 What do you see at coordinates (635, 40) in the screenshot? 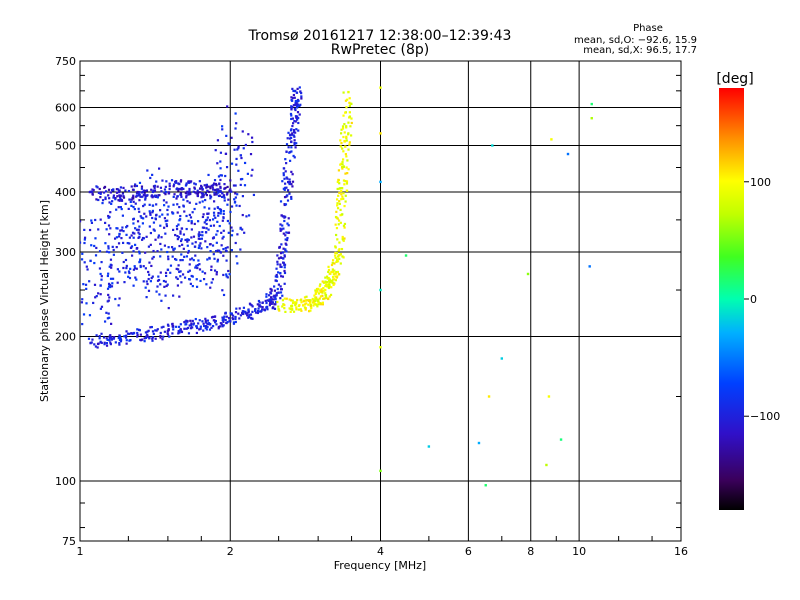
I see `legend-line-o: mean, sd,O: −92.6, 15.9` at bounding box center [635, 40].